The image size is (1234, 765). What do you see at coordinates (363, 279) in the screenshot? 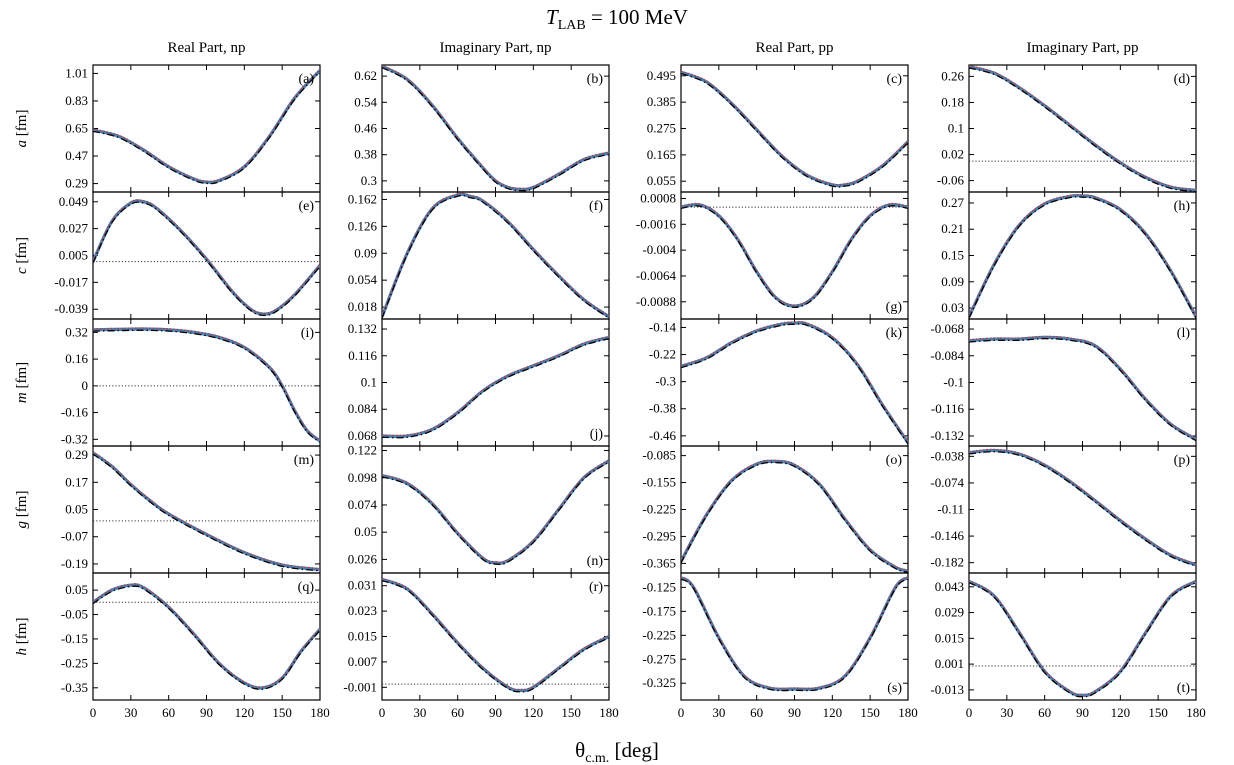
I see `y-tick-label: 0.054` at bounding box center [363, 279].